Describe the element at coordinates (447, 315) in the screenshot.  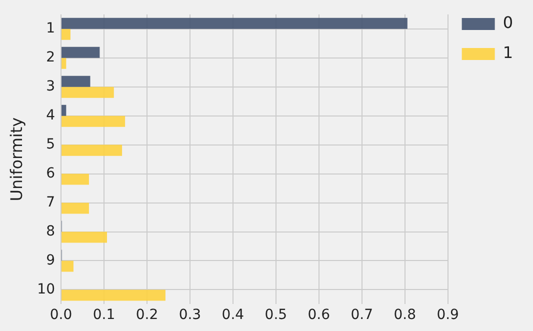
I see `x-tick-label: 0.9` at that location.